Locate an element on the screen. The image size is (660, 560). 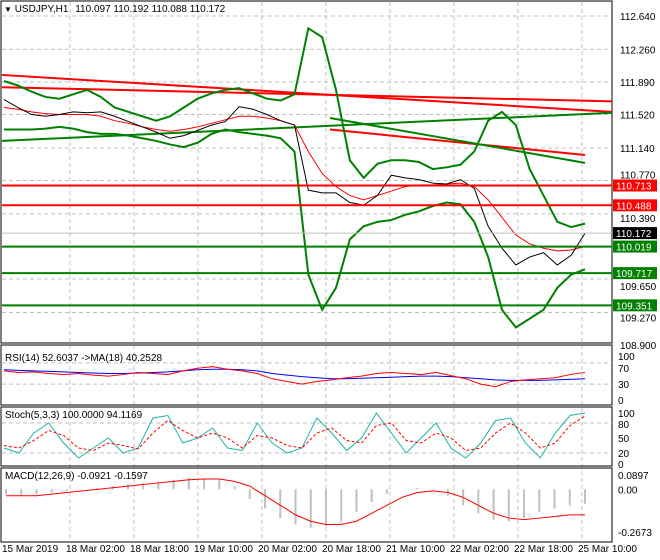
y-tick-label: 111.140 is located at coordinates (637, 149).